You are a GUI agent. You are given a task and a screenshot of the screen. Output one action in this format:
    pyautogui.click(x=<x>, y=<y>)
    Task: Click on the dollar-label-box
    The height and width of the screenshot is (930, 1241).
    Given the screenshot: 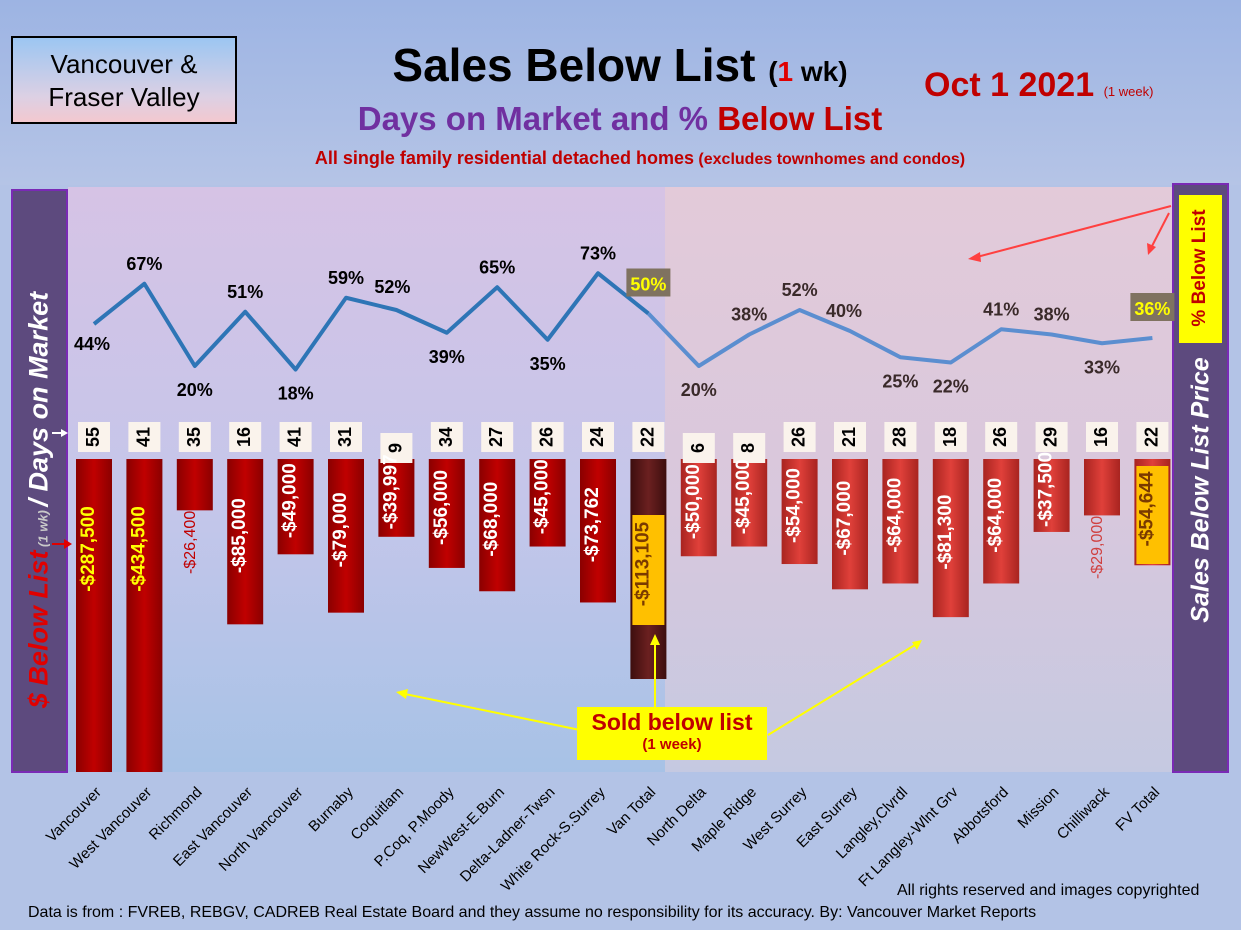 What is the action you would take?
    pyautogui.click(x=1152, y=515)
    